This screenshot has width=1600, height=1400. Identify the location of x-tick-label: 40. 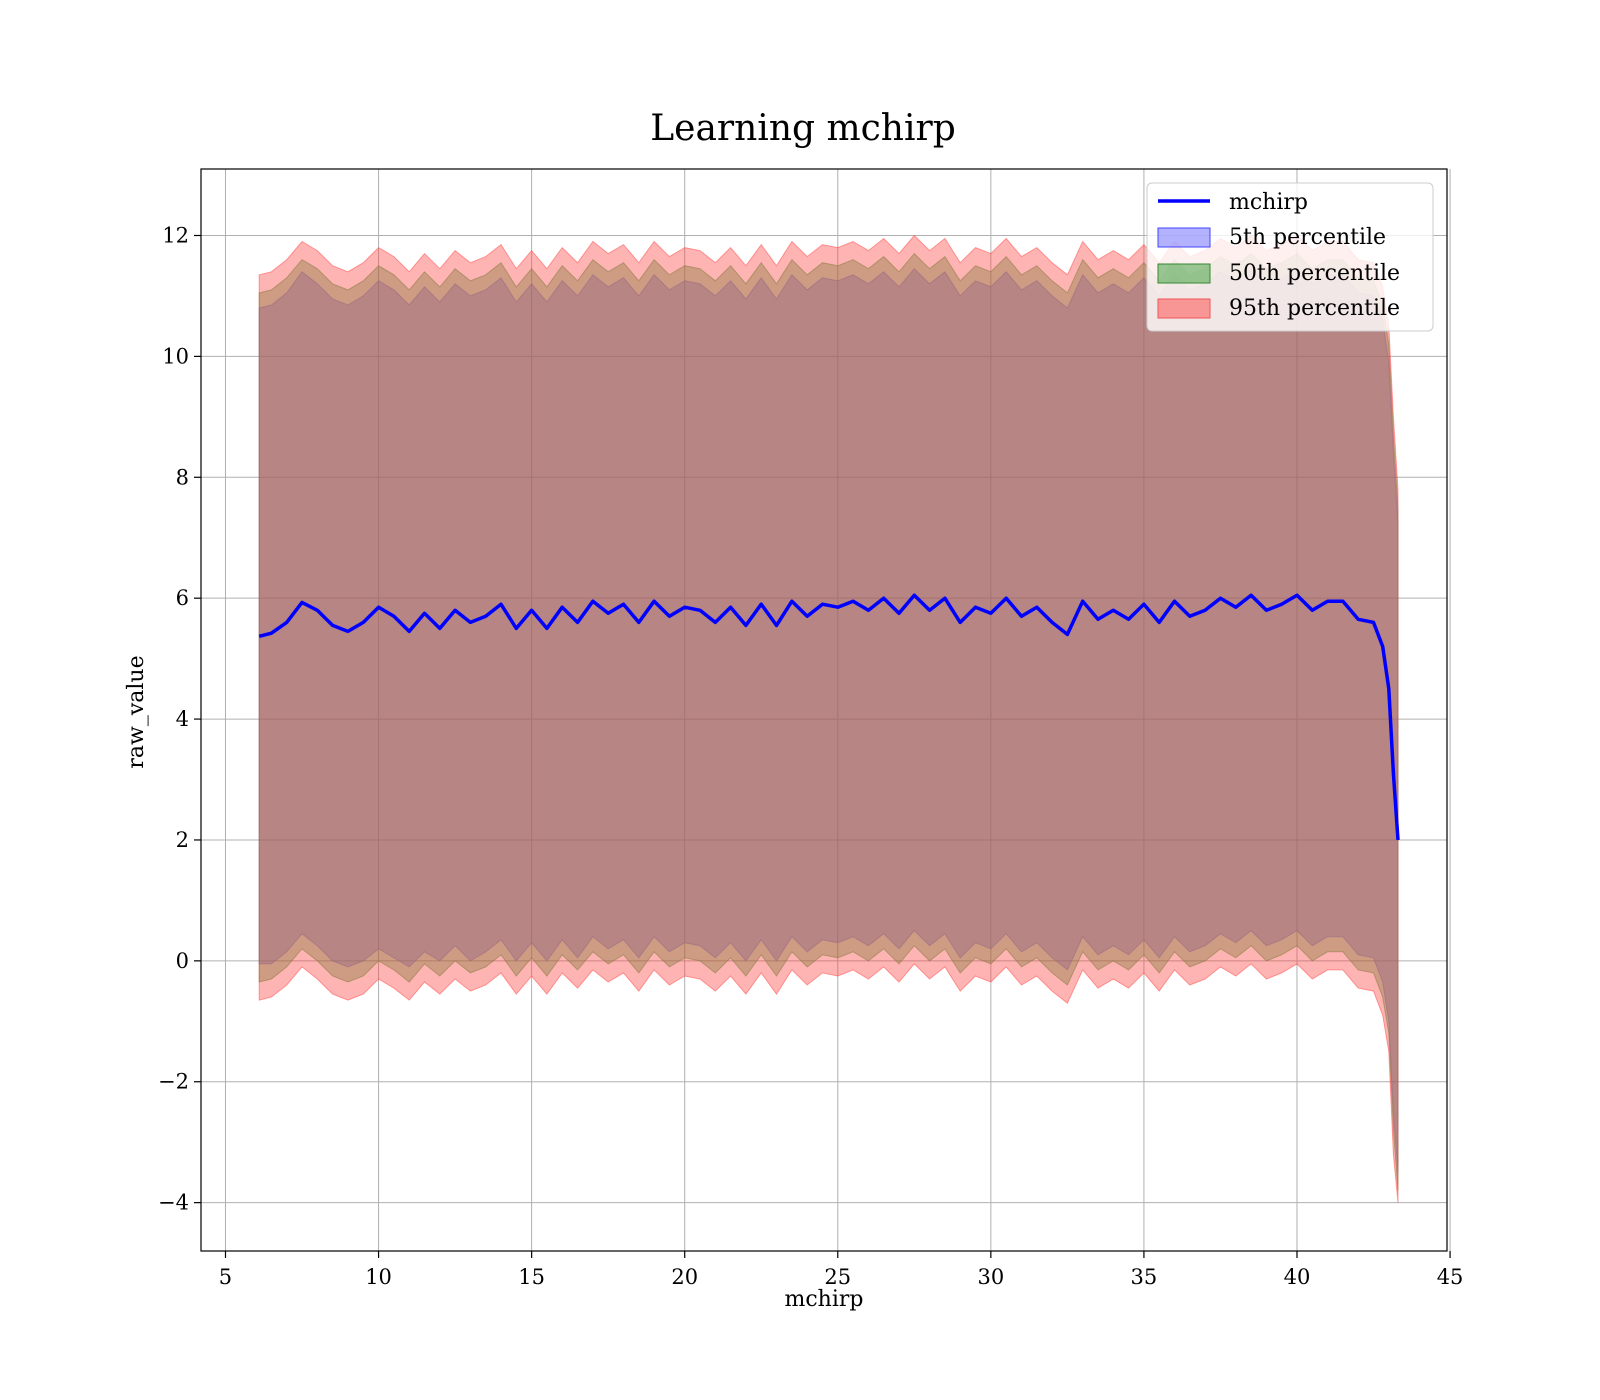
(1297, 1277).